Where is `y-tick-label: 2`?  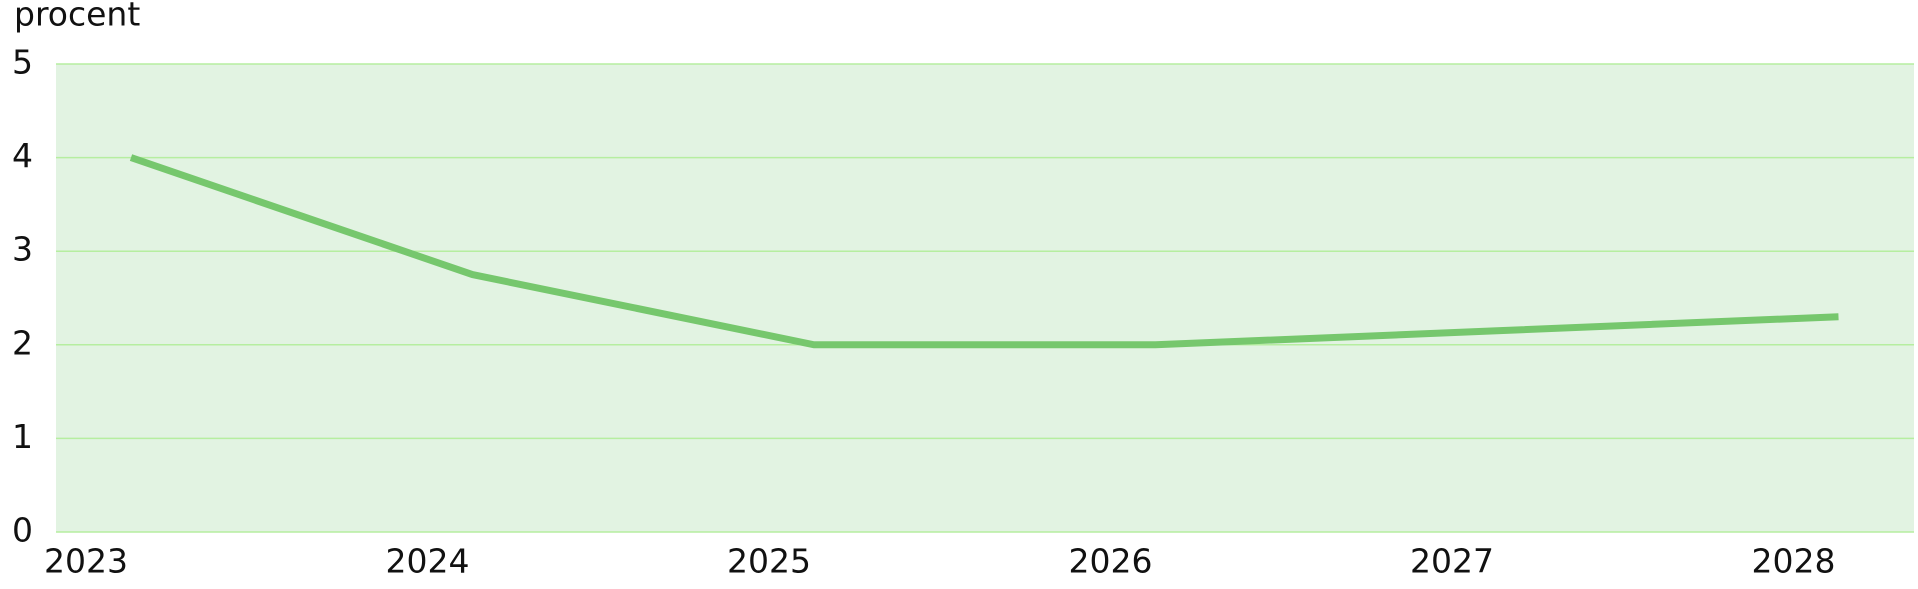
y-tick-label: 2 is located at coordinates (22, 342).